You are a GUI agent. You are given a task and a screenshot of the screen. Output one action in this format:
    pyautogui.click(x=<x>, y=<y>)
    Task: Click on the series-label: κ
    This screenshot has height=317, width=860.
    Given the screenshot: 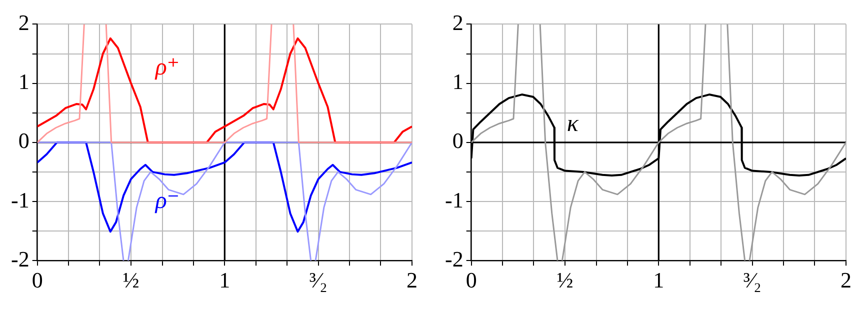 What is the action you would take?
    pyautogui.click(x=572, y=123)
    